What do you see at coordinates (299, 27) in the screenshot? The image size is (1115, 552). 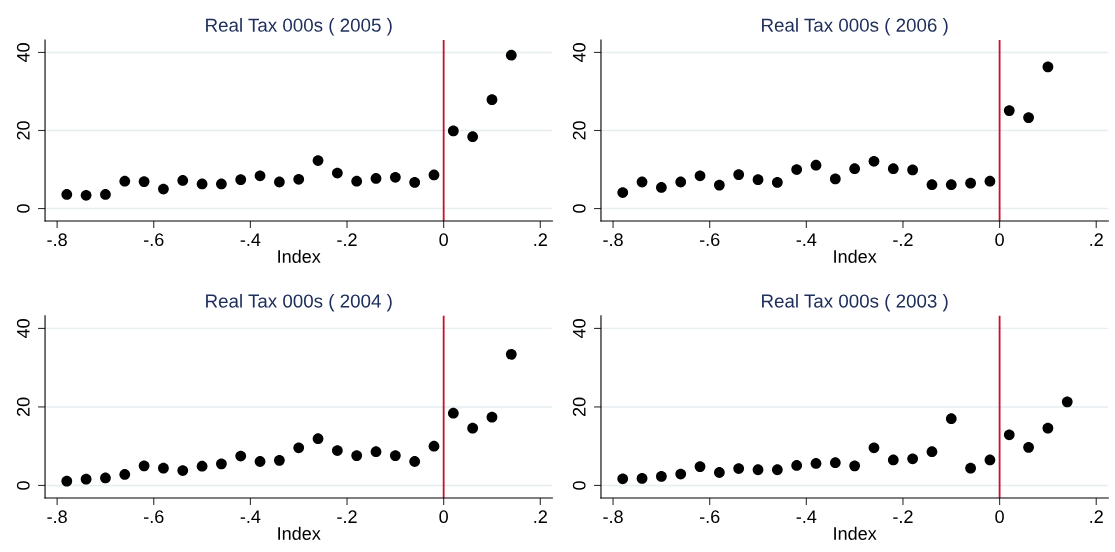 I see `chart-title: Real Tax 000s ( 2005 )` at bounding box center [299, 27].